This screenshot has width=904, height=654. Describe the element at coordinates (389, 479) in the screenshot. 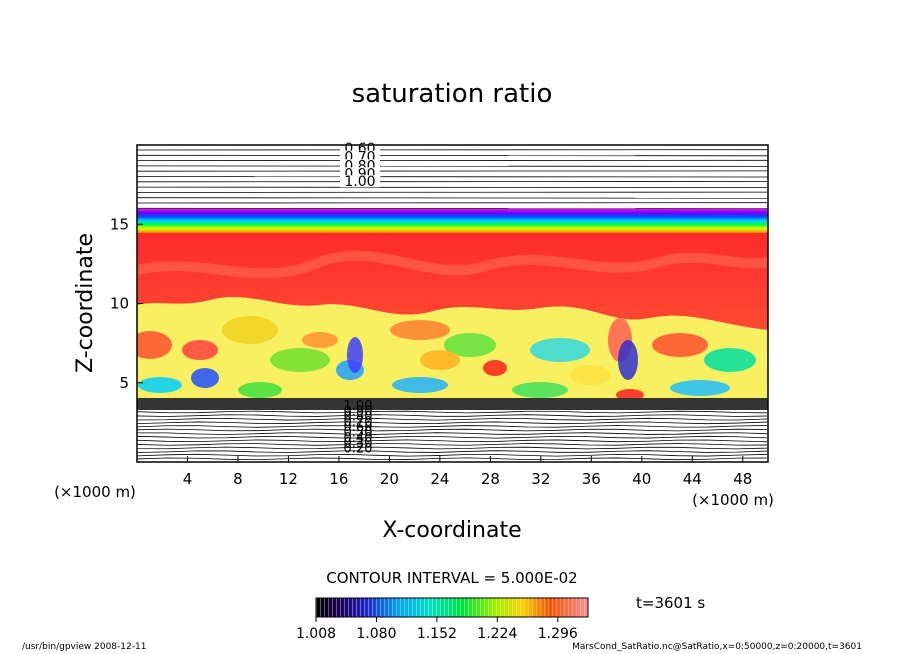

I see `x-tick-label: 20` at that location.